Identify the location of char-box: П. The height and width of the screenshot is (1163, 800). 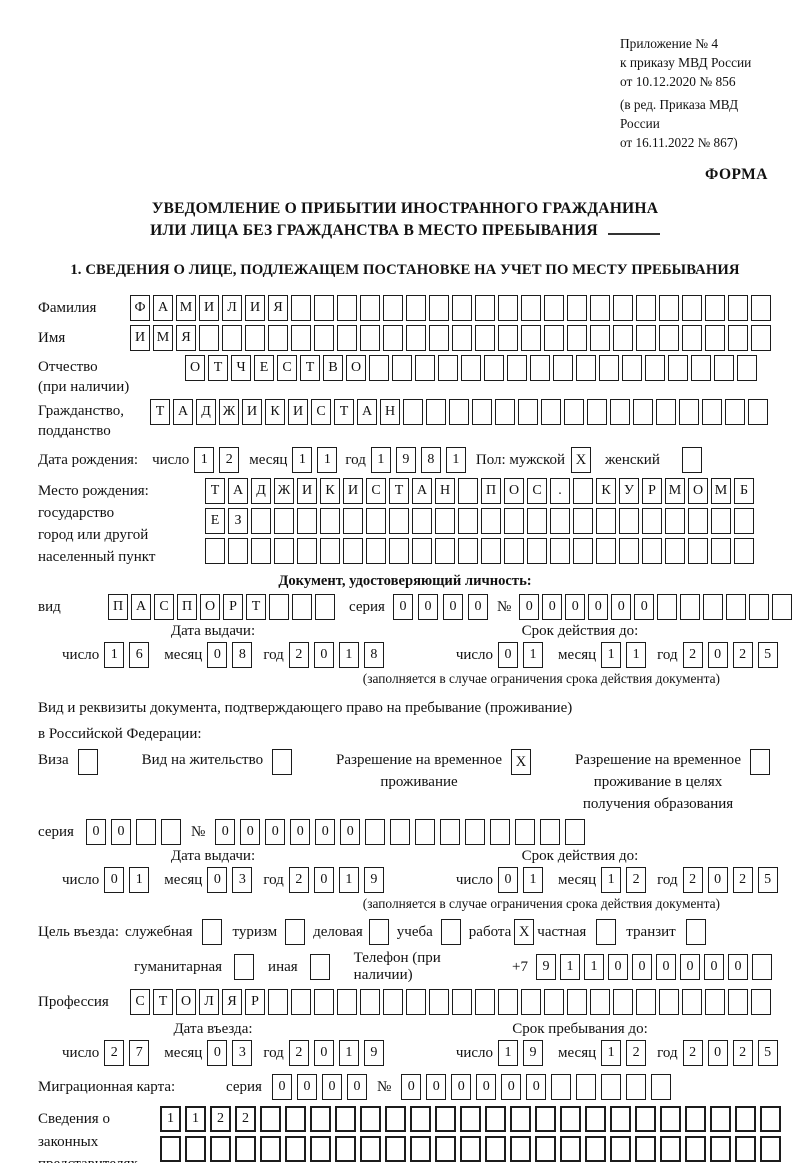
(491, 491).